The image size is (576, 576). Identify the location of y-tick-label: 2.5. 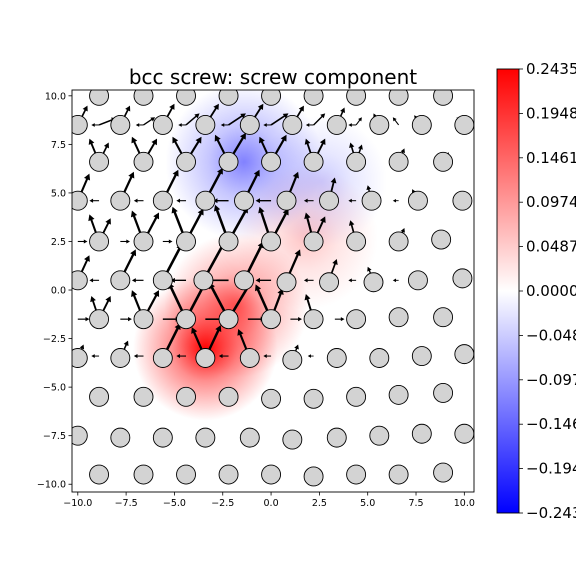
(58, 242).